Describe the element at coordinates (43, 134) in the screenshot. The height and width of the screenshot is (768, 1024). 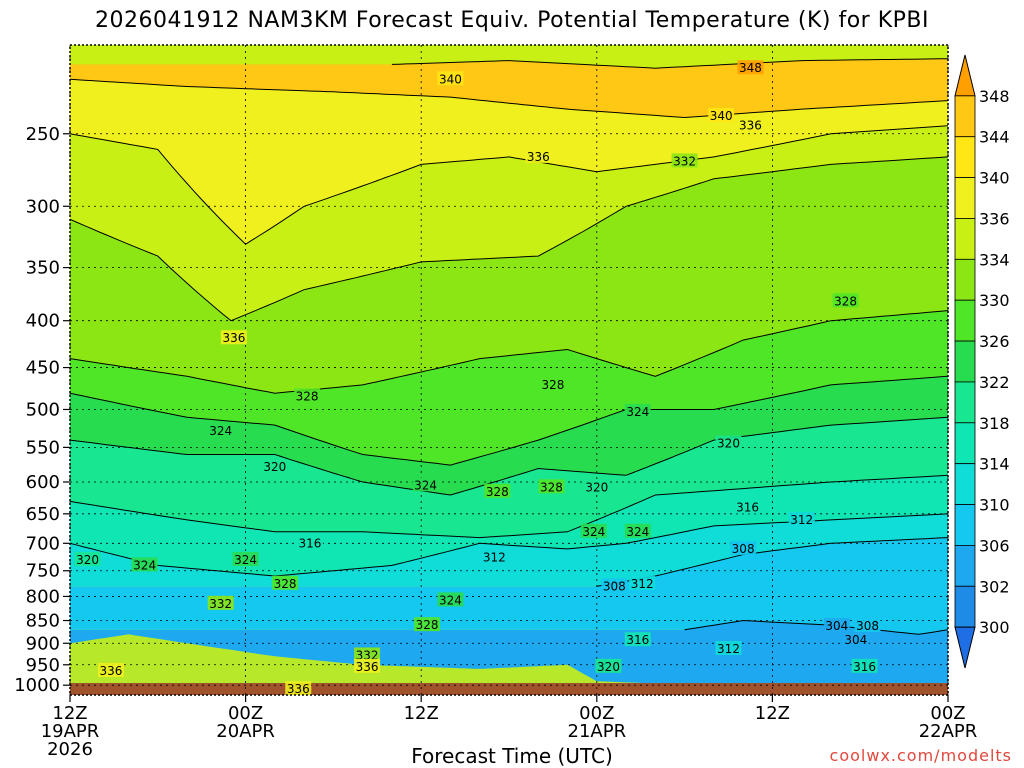
I see `y-tick-label: 250` at that location.